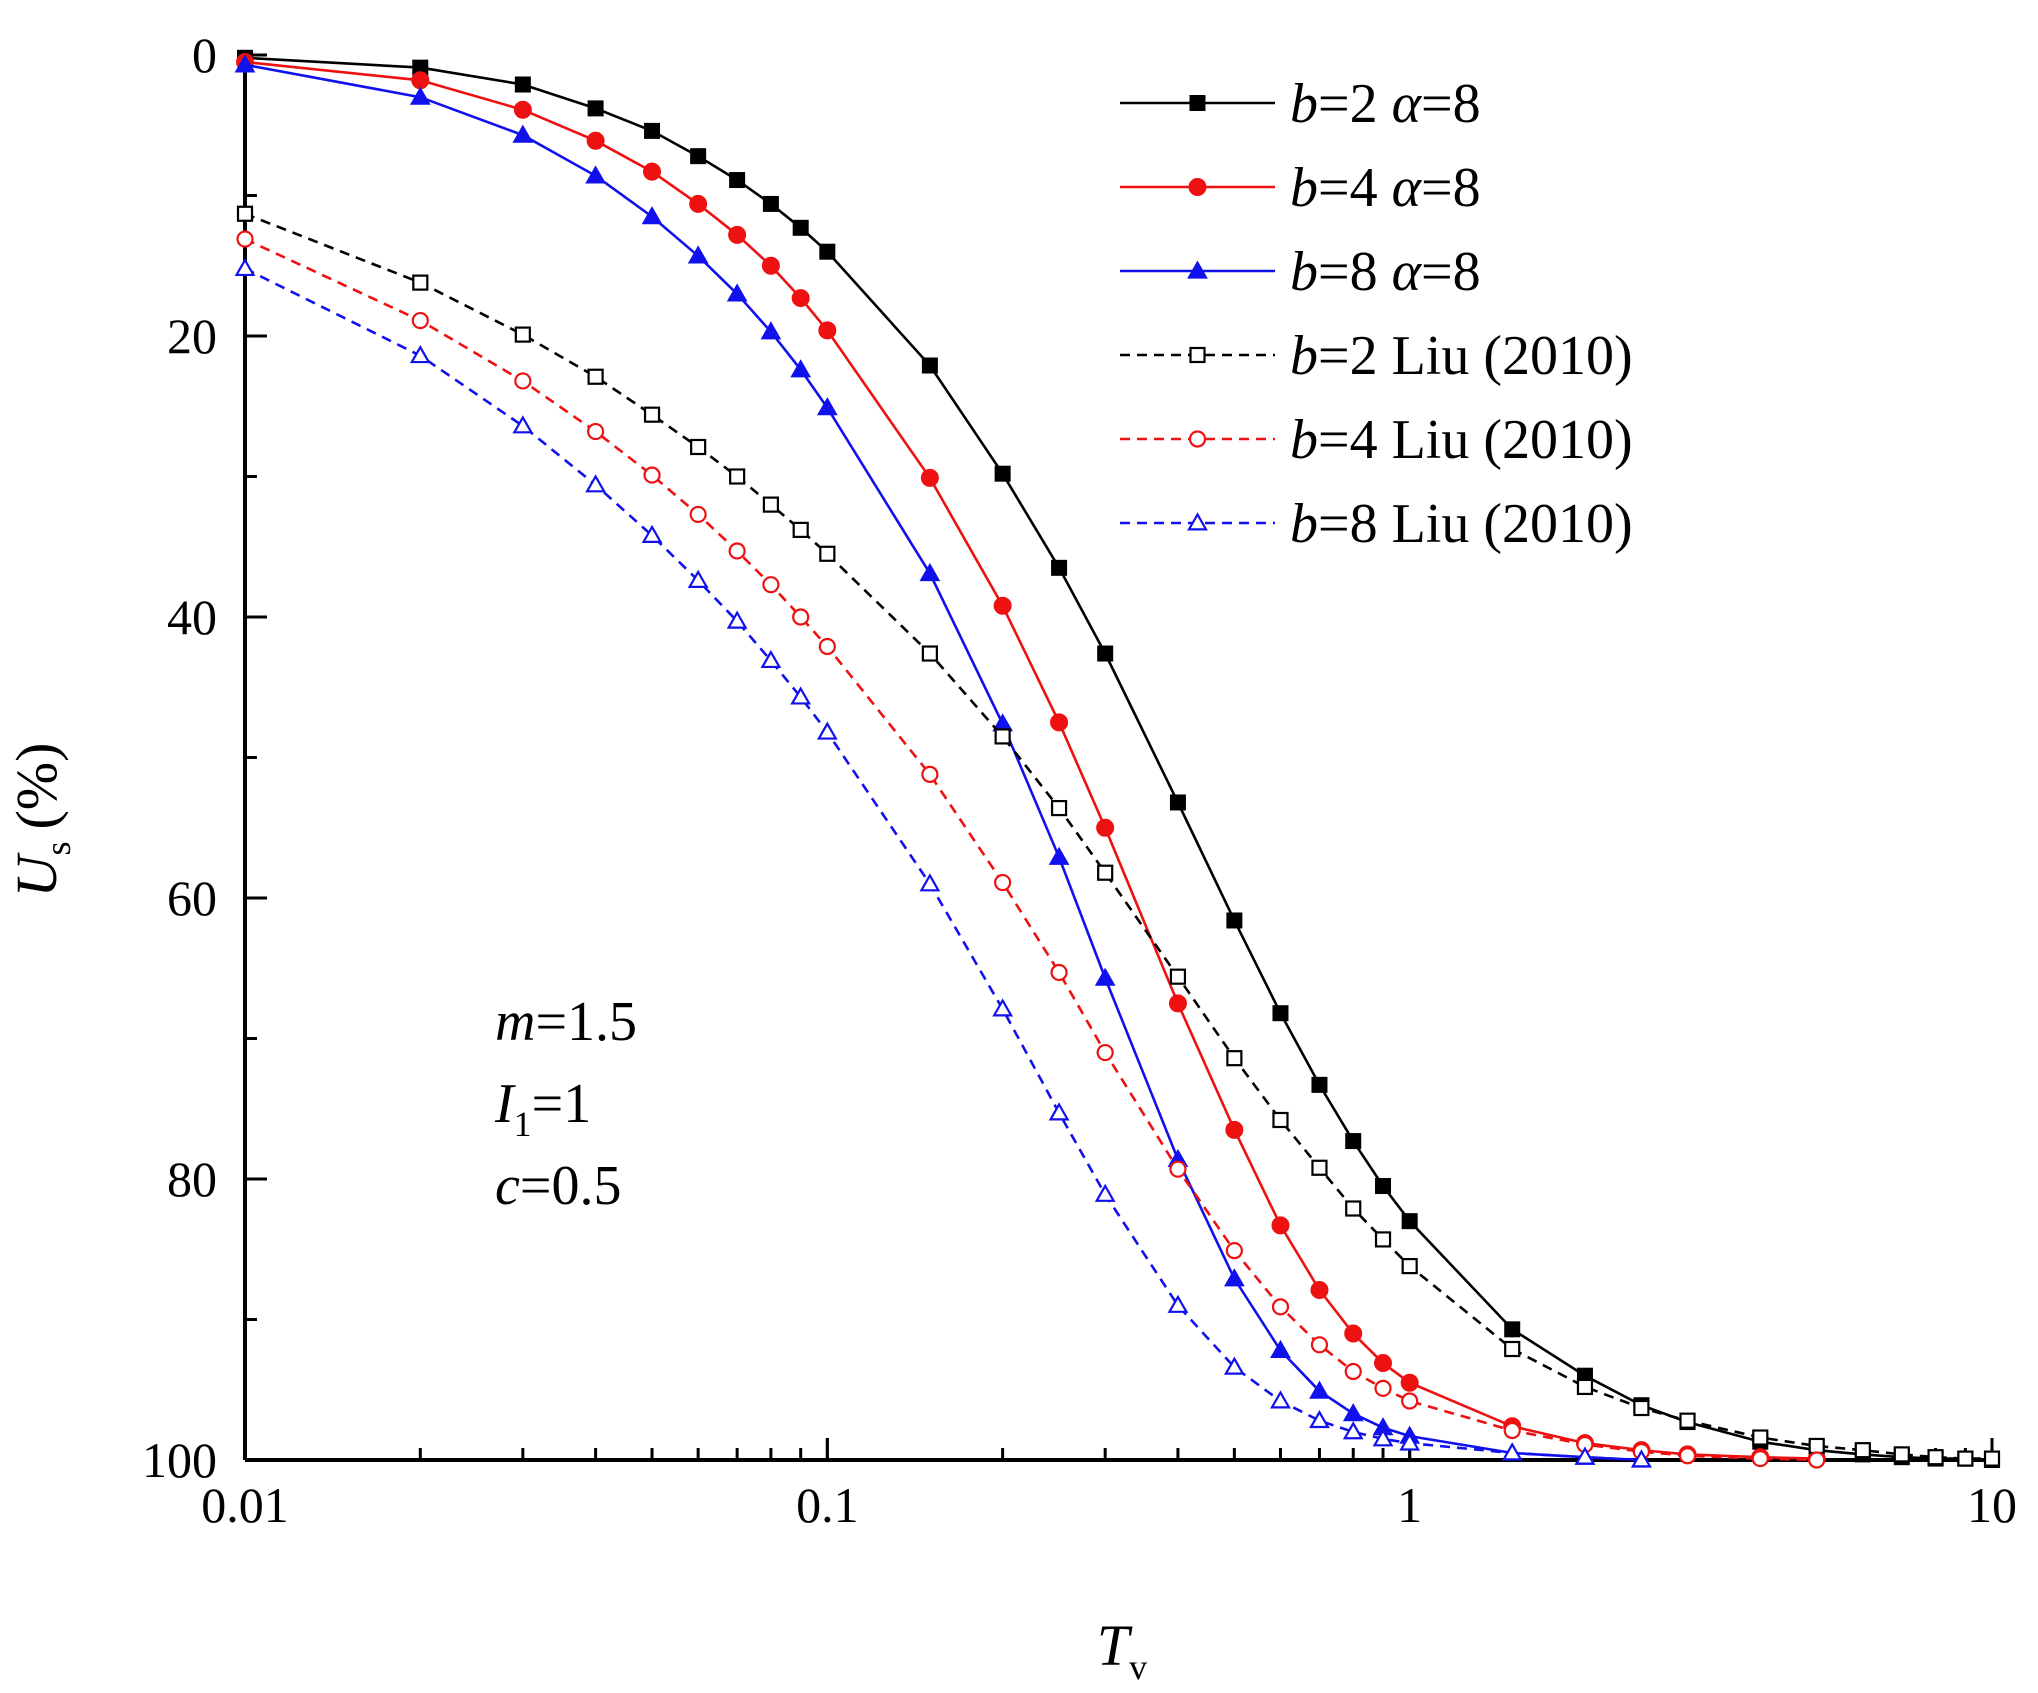 The height and width of the screenshot is (1693, 2038). I want to click on legend-entry: b=8 Liu (2010), so click(1376, 524).